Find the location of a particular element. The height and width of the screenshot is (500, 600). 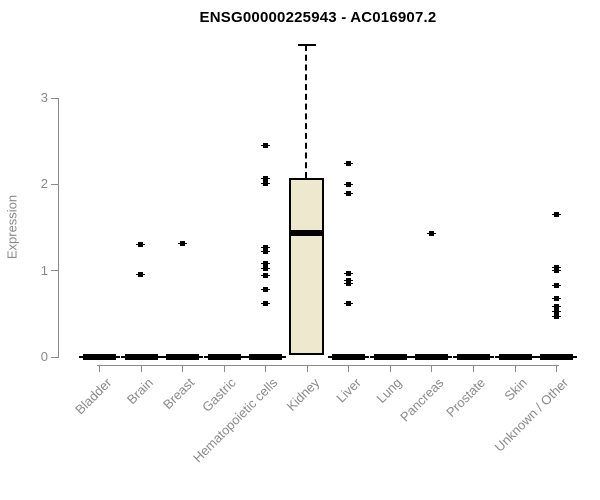

x-tick-label: Pancreas is located at coordinates (422, 400).